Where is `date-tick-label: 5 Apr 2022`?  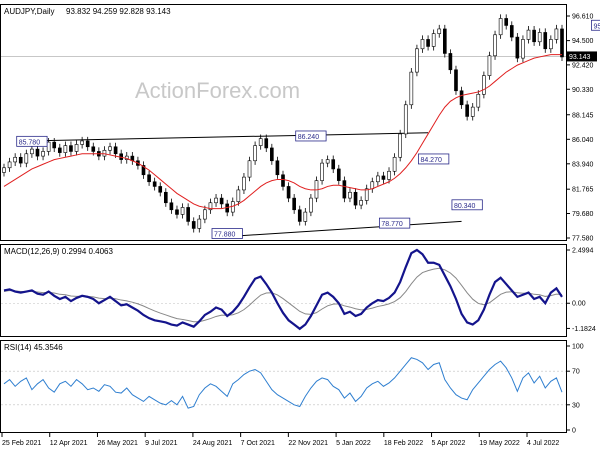
date-tick-label: 5 Apr 2022 is located at coordinates (449, 443).